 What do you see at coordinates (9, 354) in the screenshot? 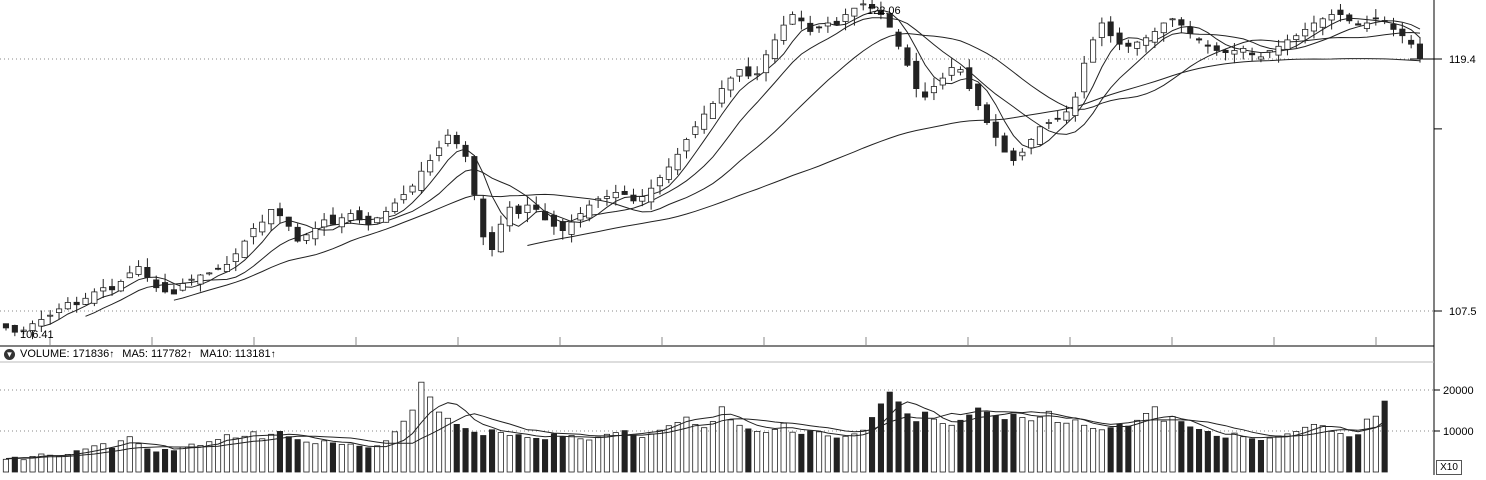
I see `chevron-down-icon: ▼` at bounding box center [9, 354].